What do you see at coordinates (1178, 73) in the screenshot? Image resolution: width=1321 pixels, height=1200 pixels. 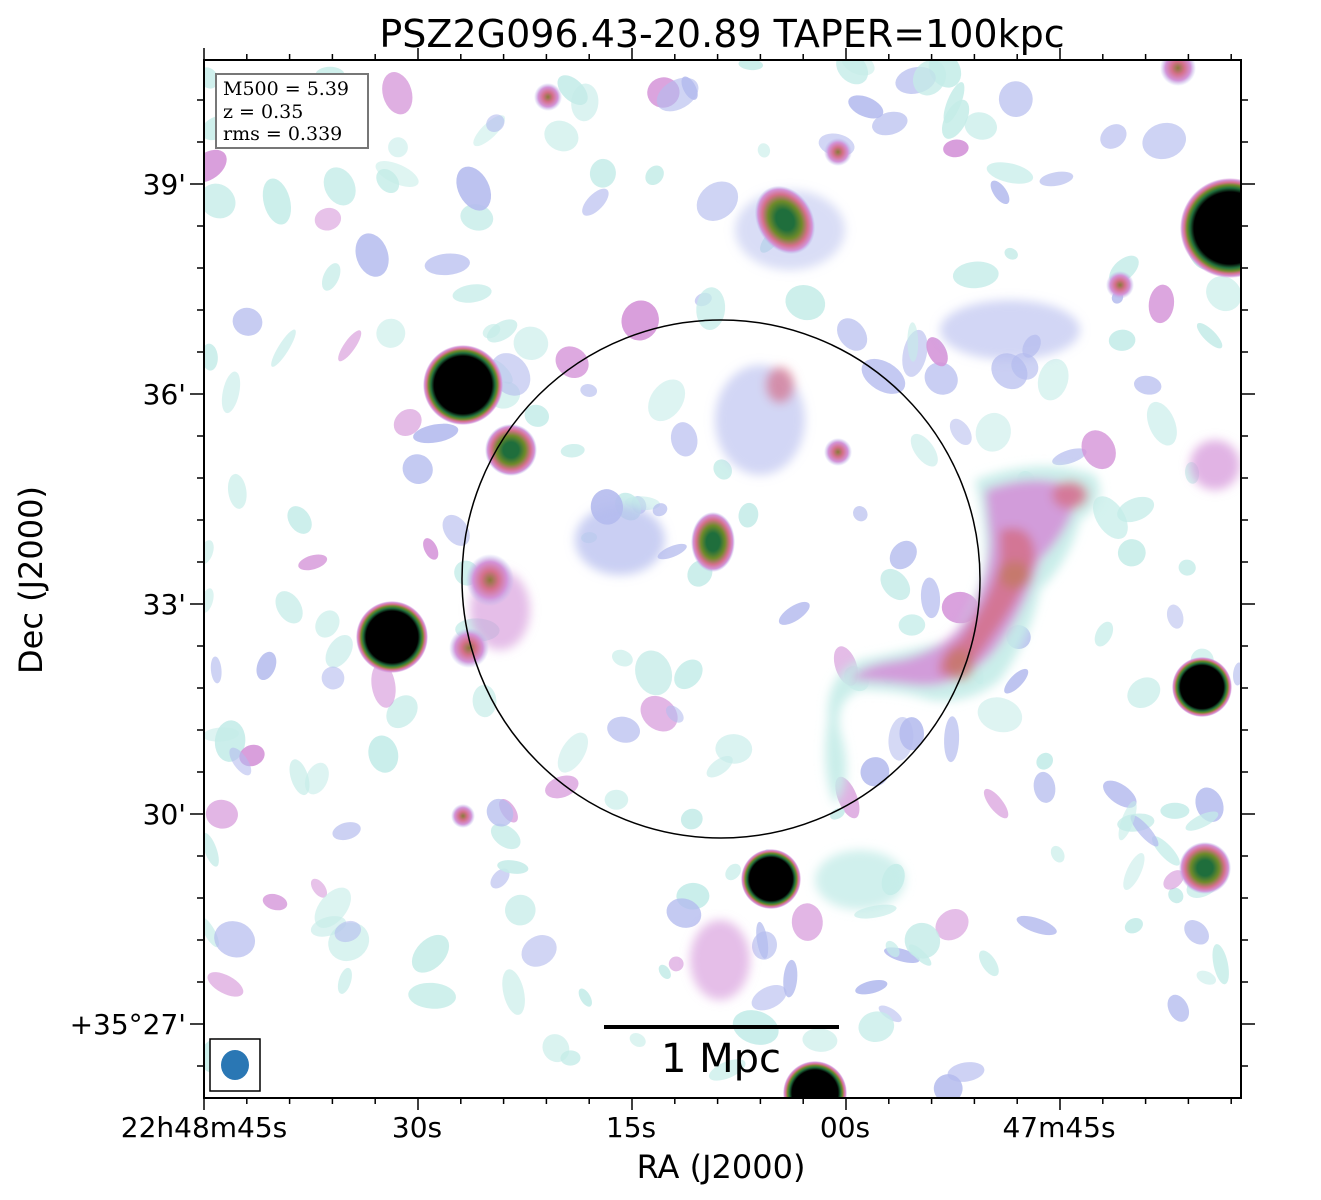 I see `source-top-small` at bounding box center [1178, 73].